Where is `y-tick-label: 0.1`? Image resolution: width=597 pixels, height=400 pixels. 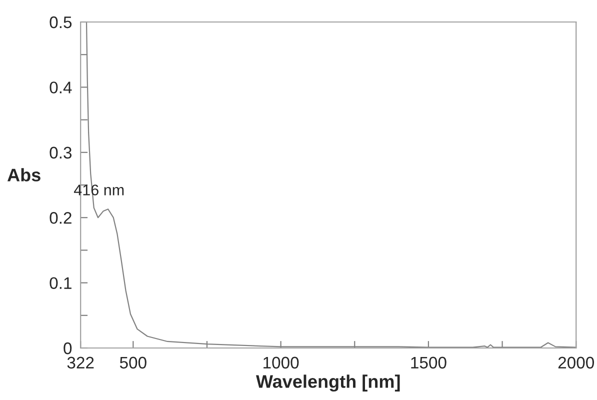 y-tick-label: 0.1 is located at coordinates (61, 283).